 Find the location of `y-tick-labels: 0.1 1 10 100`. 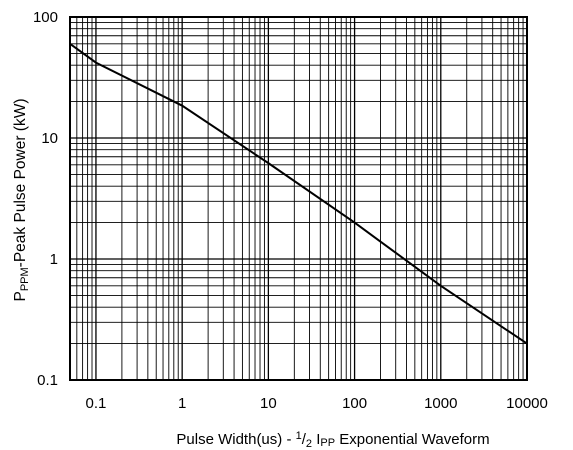

y-tick-labels: 0.1 1 10 100 is located at coordinates (45, 199).